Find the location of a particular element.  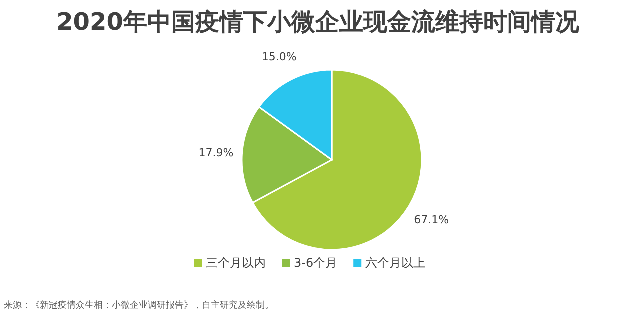

legend-label: 三个月以内 is located at coordinates (236, 263).